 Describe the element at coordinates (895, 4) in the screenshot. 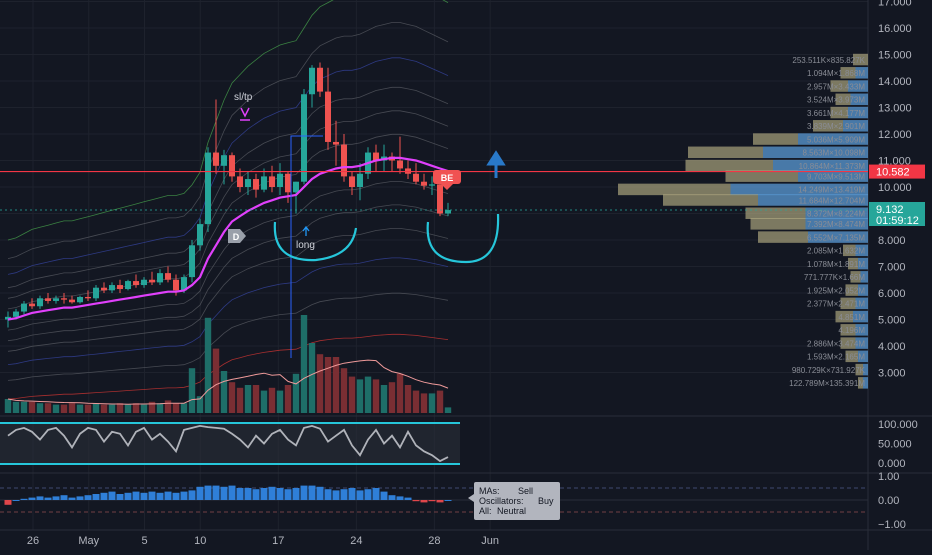

I see `price-tick-label: 17.000` at that location.